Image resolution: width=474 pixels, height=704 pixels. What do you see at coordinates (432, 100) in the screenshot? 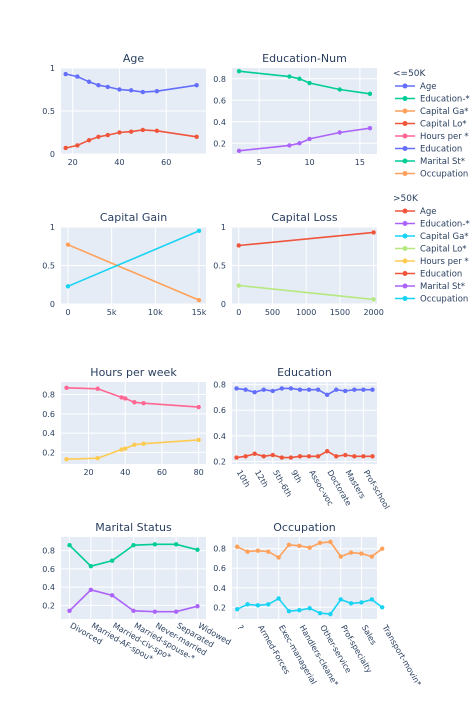
I see `legend-item: Education-*` at bounding box center [432, 100].